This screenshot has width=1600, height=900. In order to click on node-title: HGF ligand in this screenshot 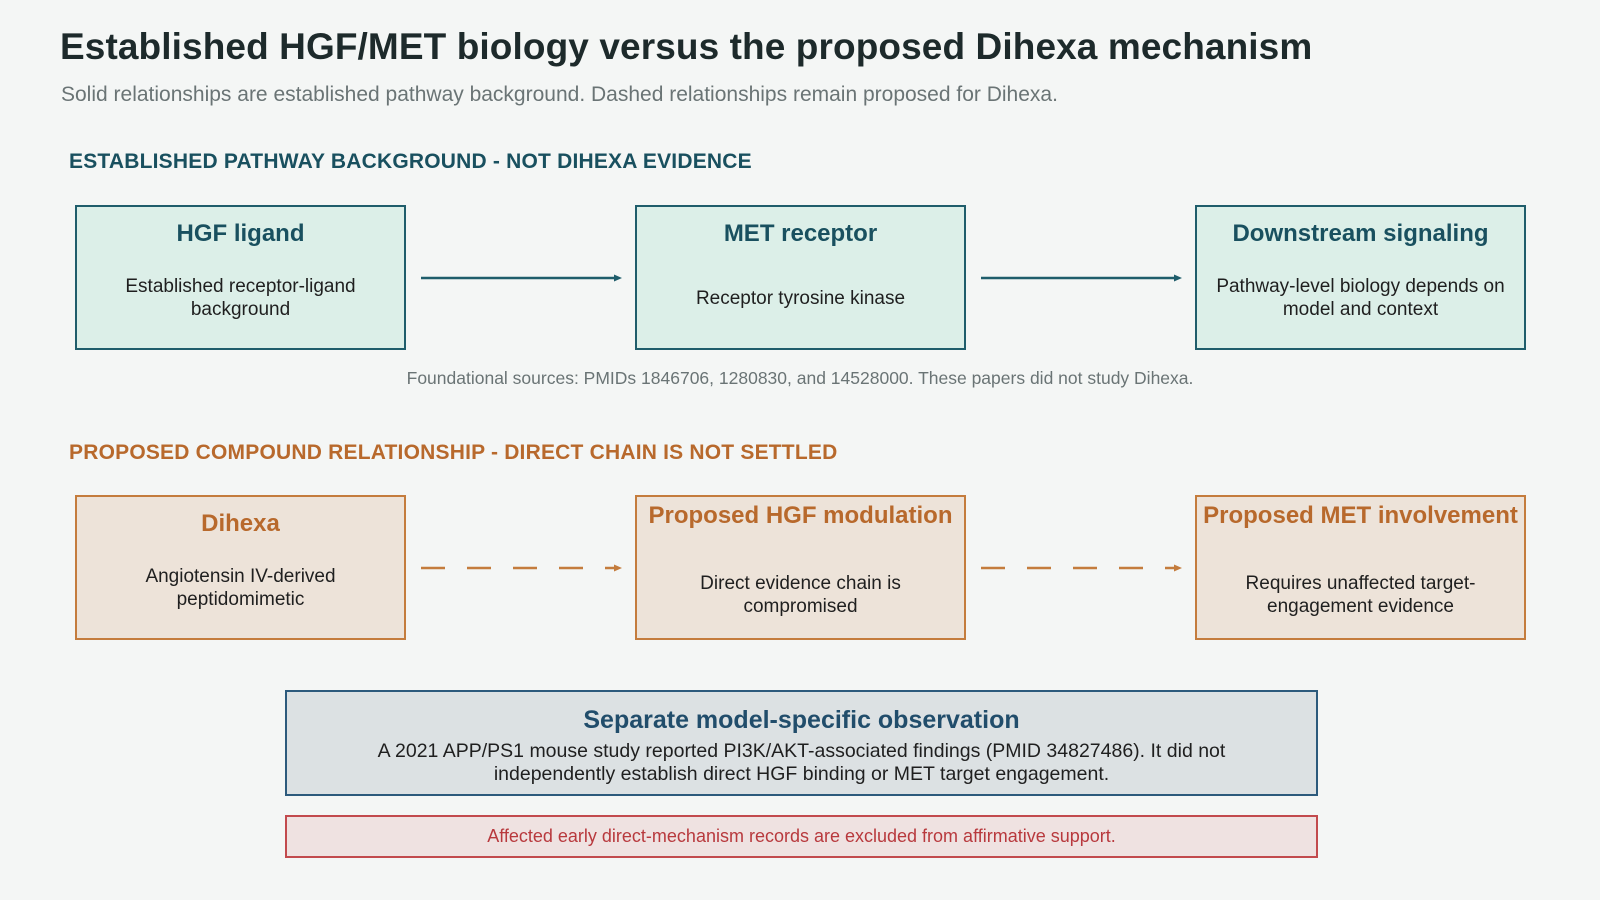, I will do `click(240, 233)`.